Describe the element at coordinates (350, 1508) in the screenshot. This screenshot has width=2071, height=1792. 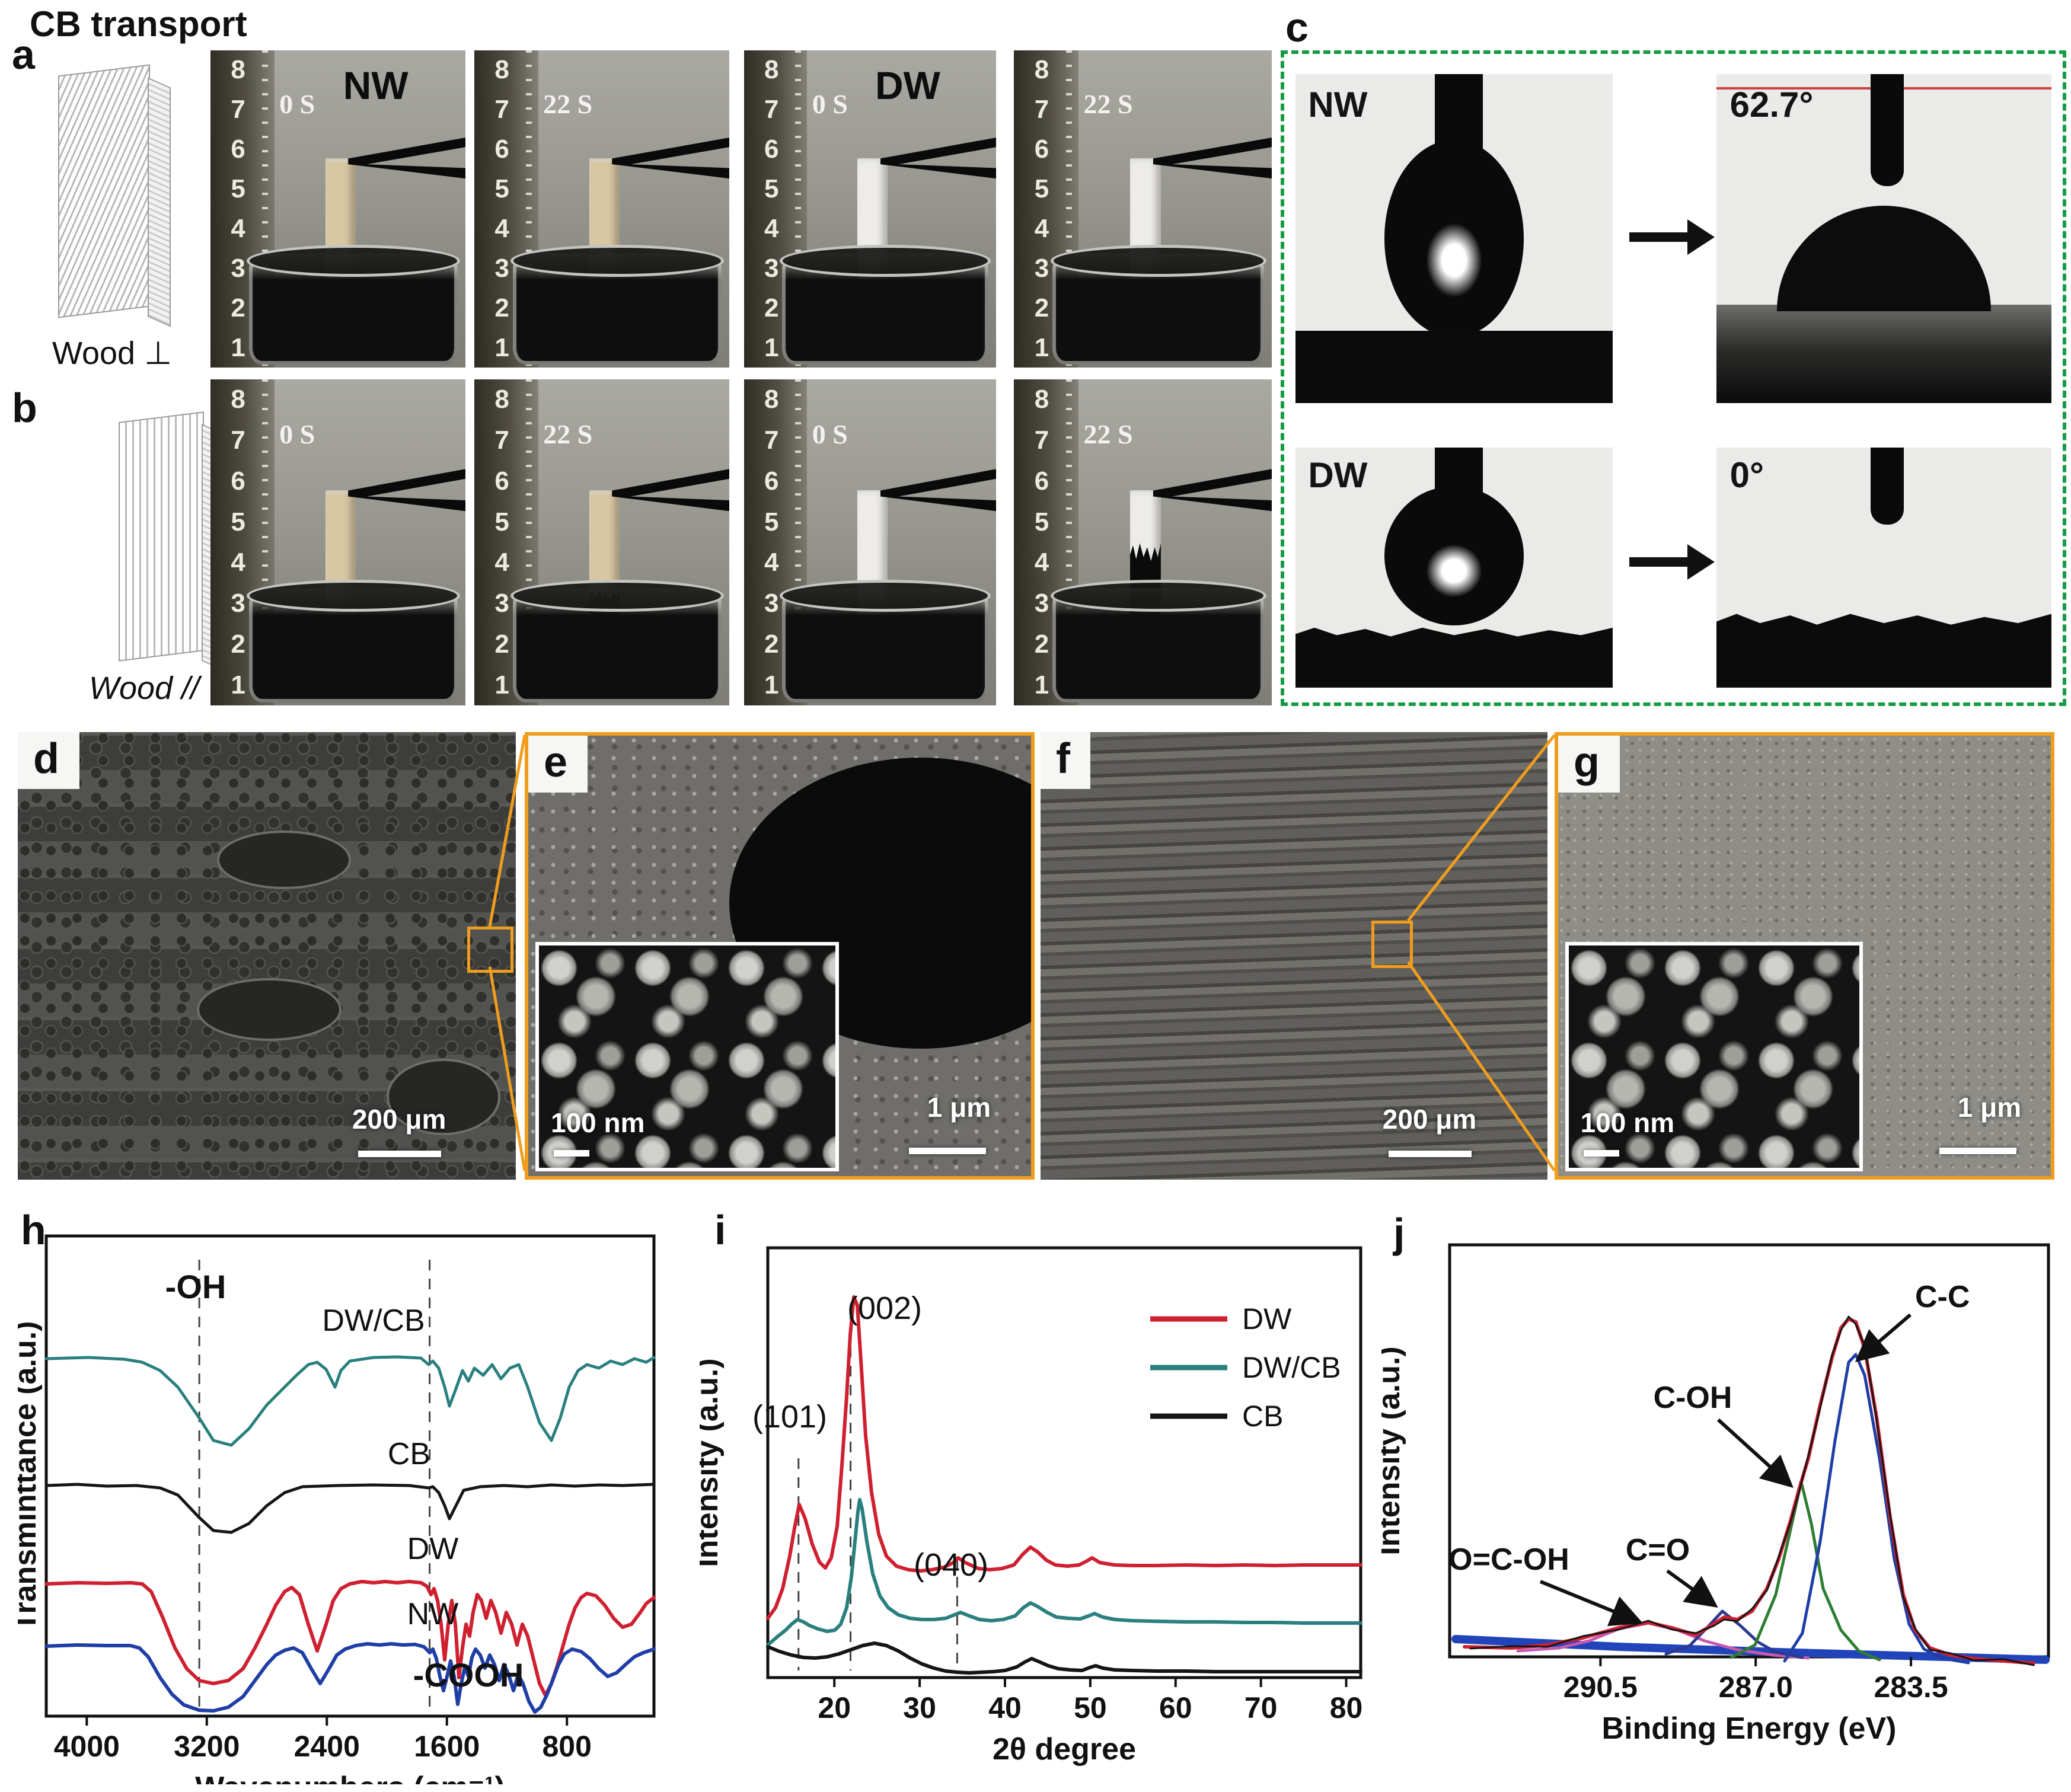
I see `h-series-CB` at that location.